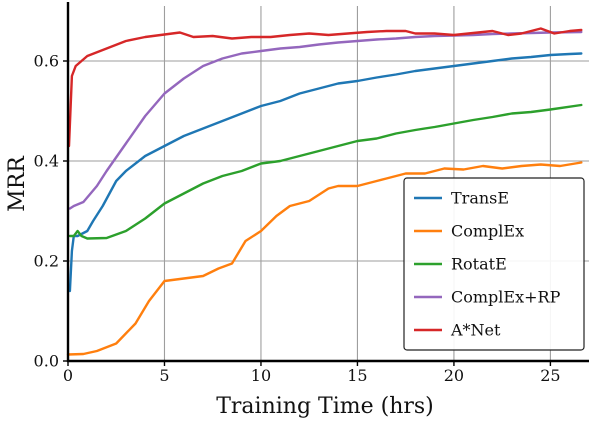 This screenshot has width=595, height=426. What do you see at coordinates (480, 198) in the screenshot?
I see `legend-label-transe: TransE` at bounding box center [480, 198].